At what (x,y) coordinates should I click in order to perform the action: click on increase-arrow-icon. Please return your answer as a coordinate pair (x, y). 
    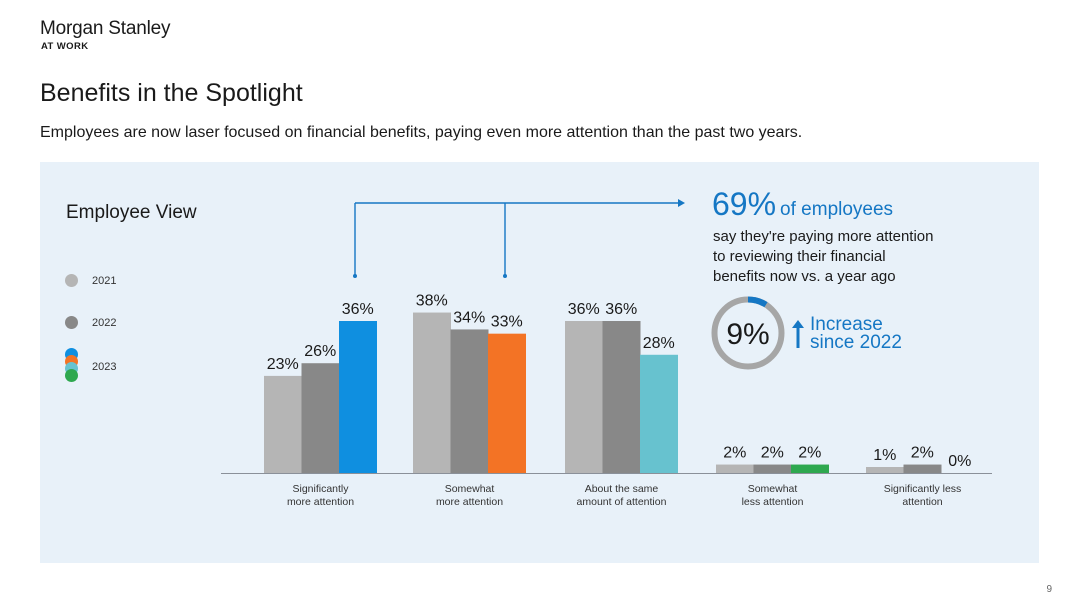
    Looking at the image, I should click on (798, 334).